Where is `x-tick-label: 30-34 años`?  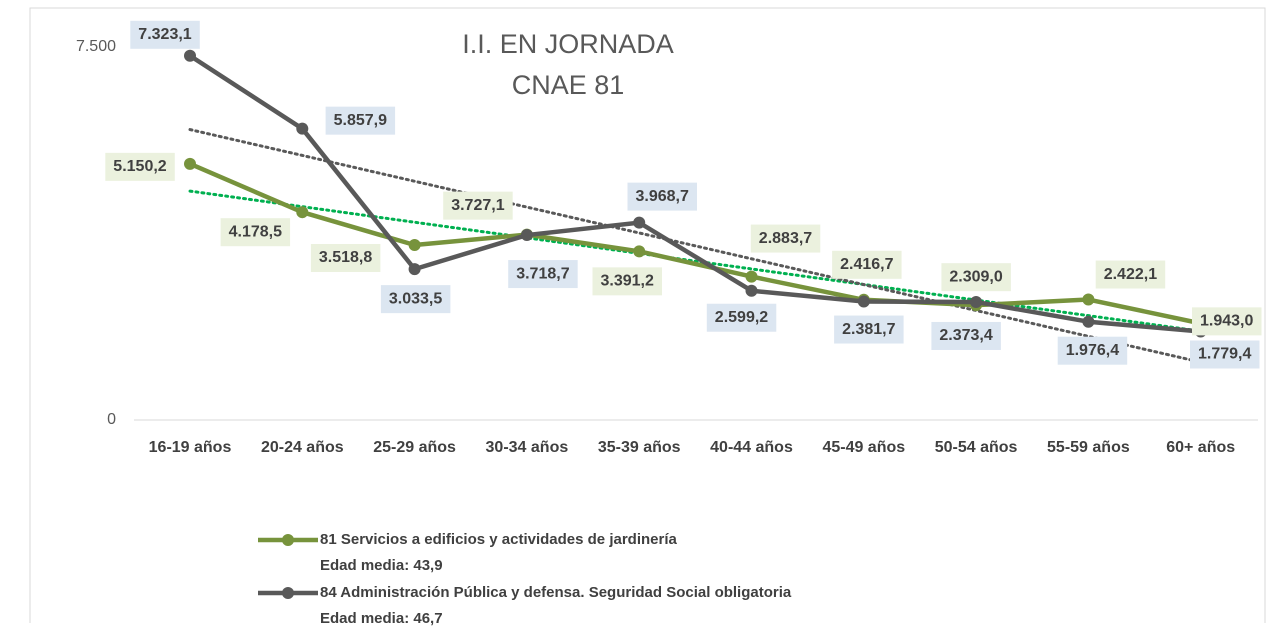 x-tick-label: 30-34 años is located at coordinates (527, 447).